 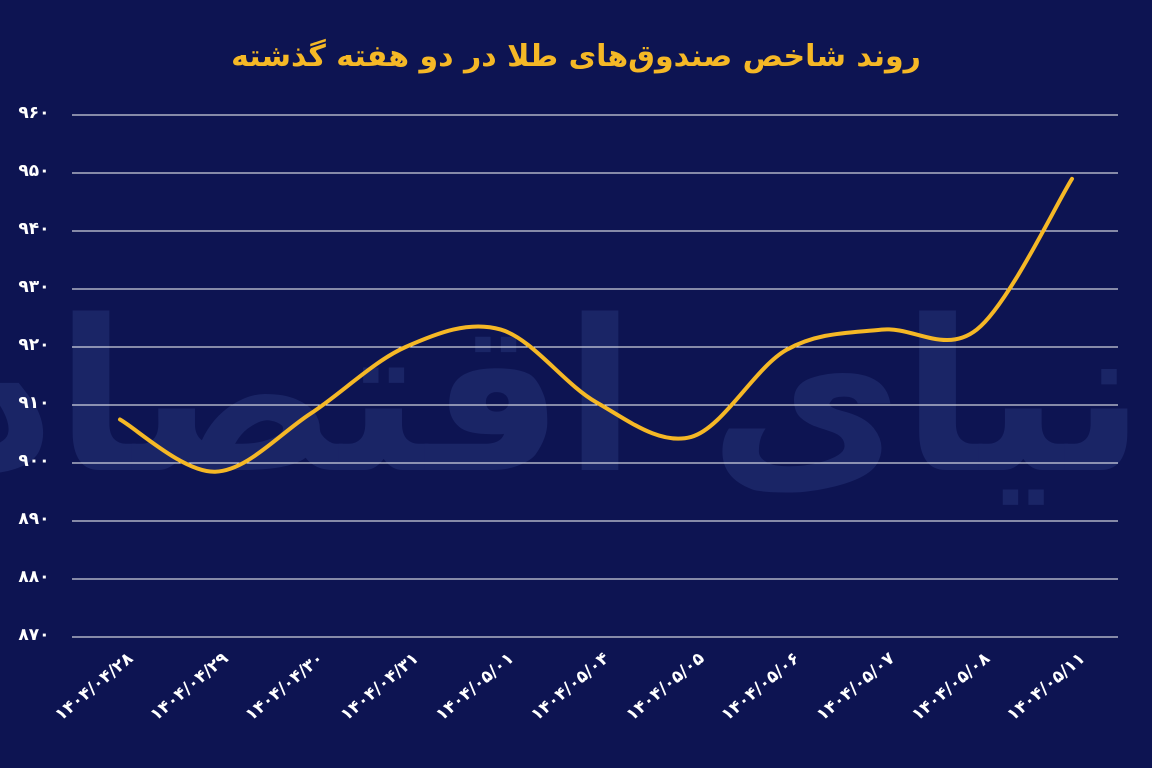 I want to click on x-tick-label: ۱۴۰۴/۰۴/۲۹, so click(x=189, y=686).